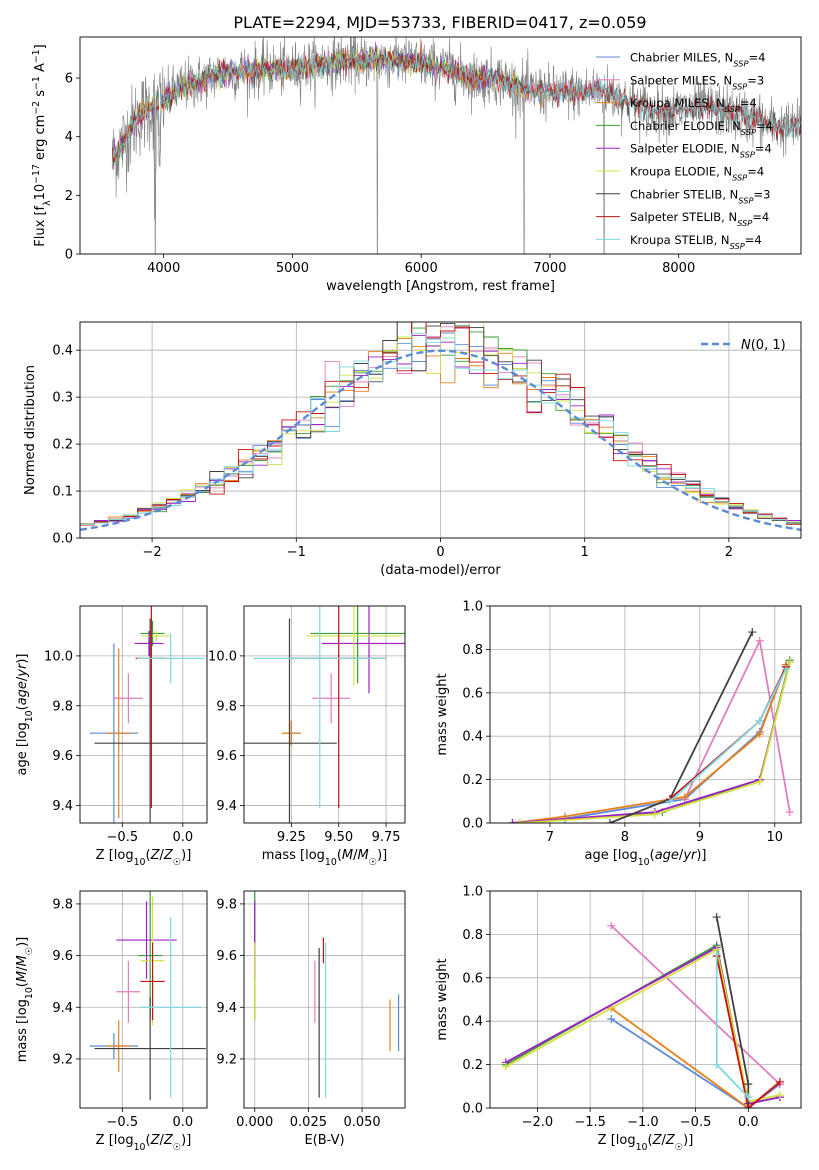 The width and height of the screenshot is (819, 1170). What do you see at coordinates (701, 151) in the screenshot?
I see `legend-label: Salpeter ELODIE, NSSP=4` at bounding box center [701, 151].